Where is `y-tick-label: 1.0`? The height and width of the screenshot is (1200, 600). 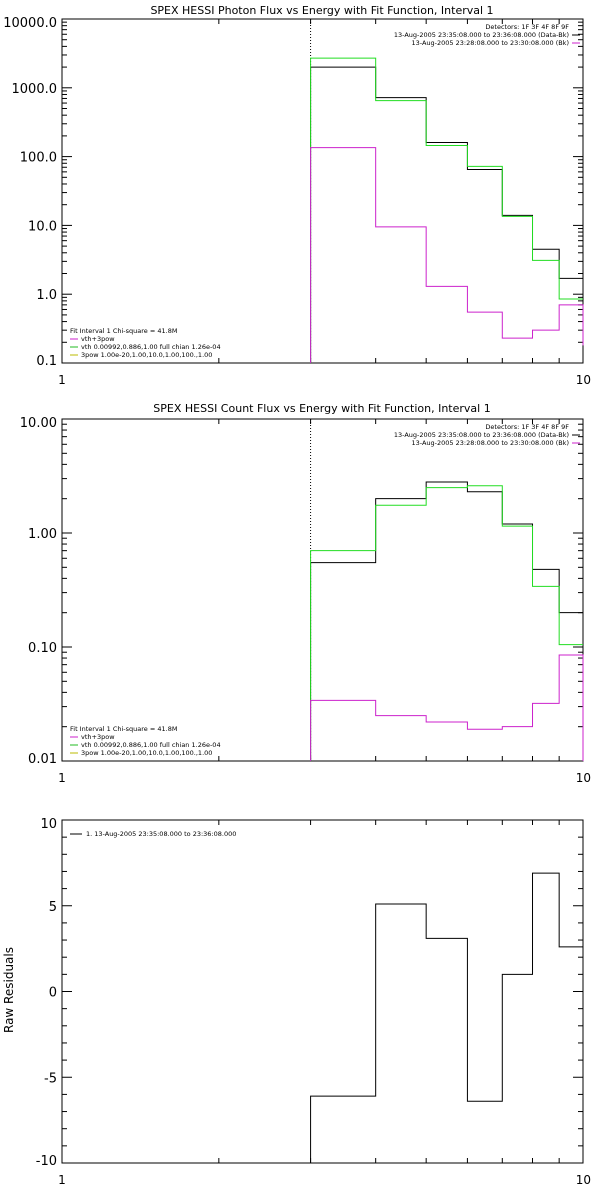
y-tick-label: 1.0 is located at coordinates (46, 295).